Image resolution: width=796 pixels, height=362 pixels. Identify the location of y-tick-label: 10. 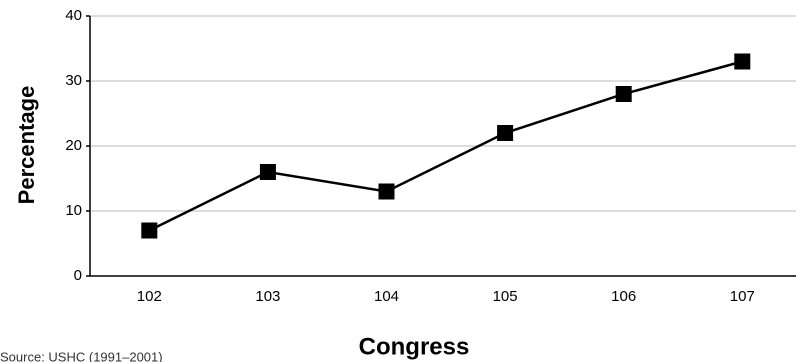
(73, 210).